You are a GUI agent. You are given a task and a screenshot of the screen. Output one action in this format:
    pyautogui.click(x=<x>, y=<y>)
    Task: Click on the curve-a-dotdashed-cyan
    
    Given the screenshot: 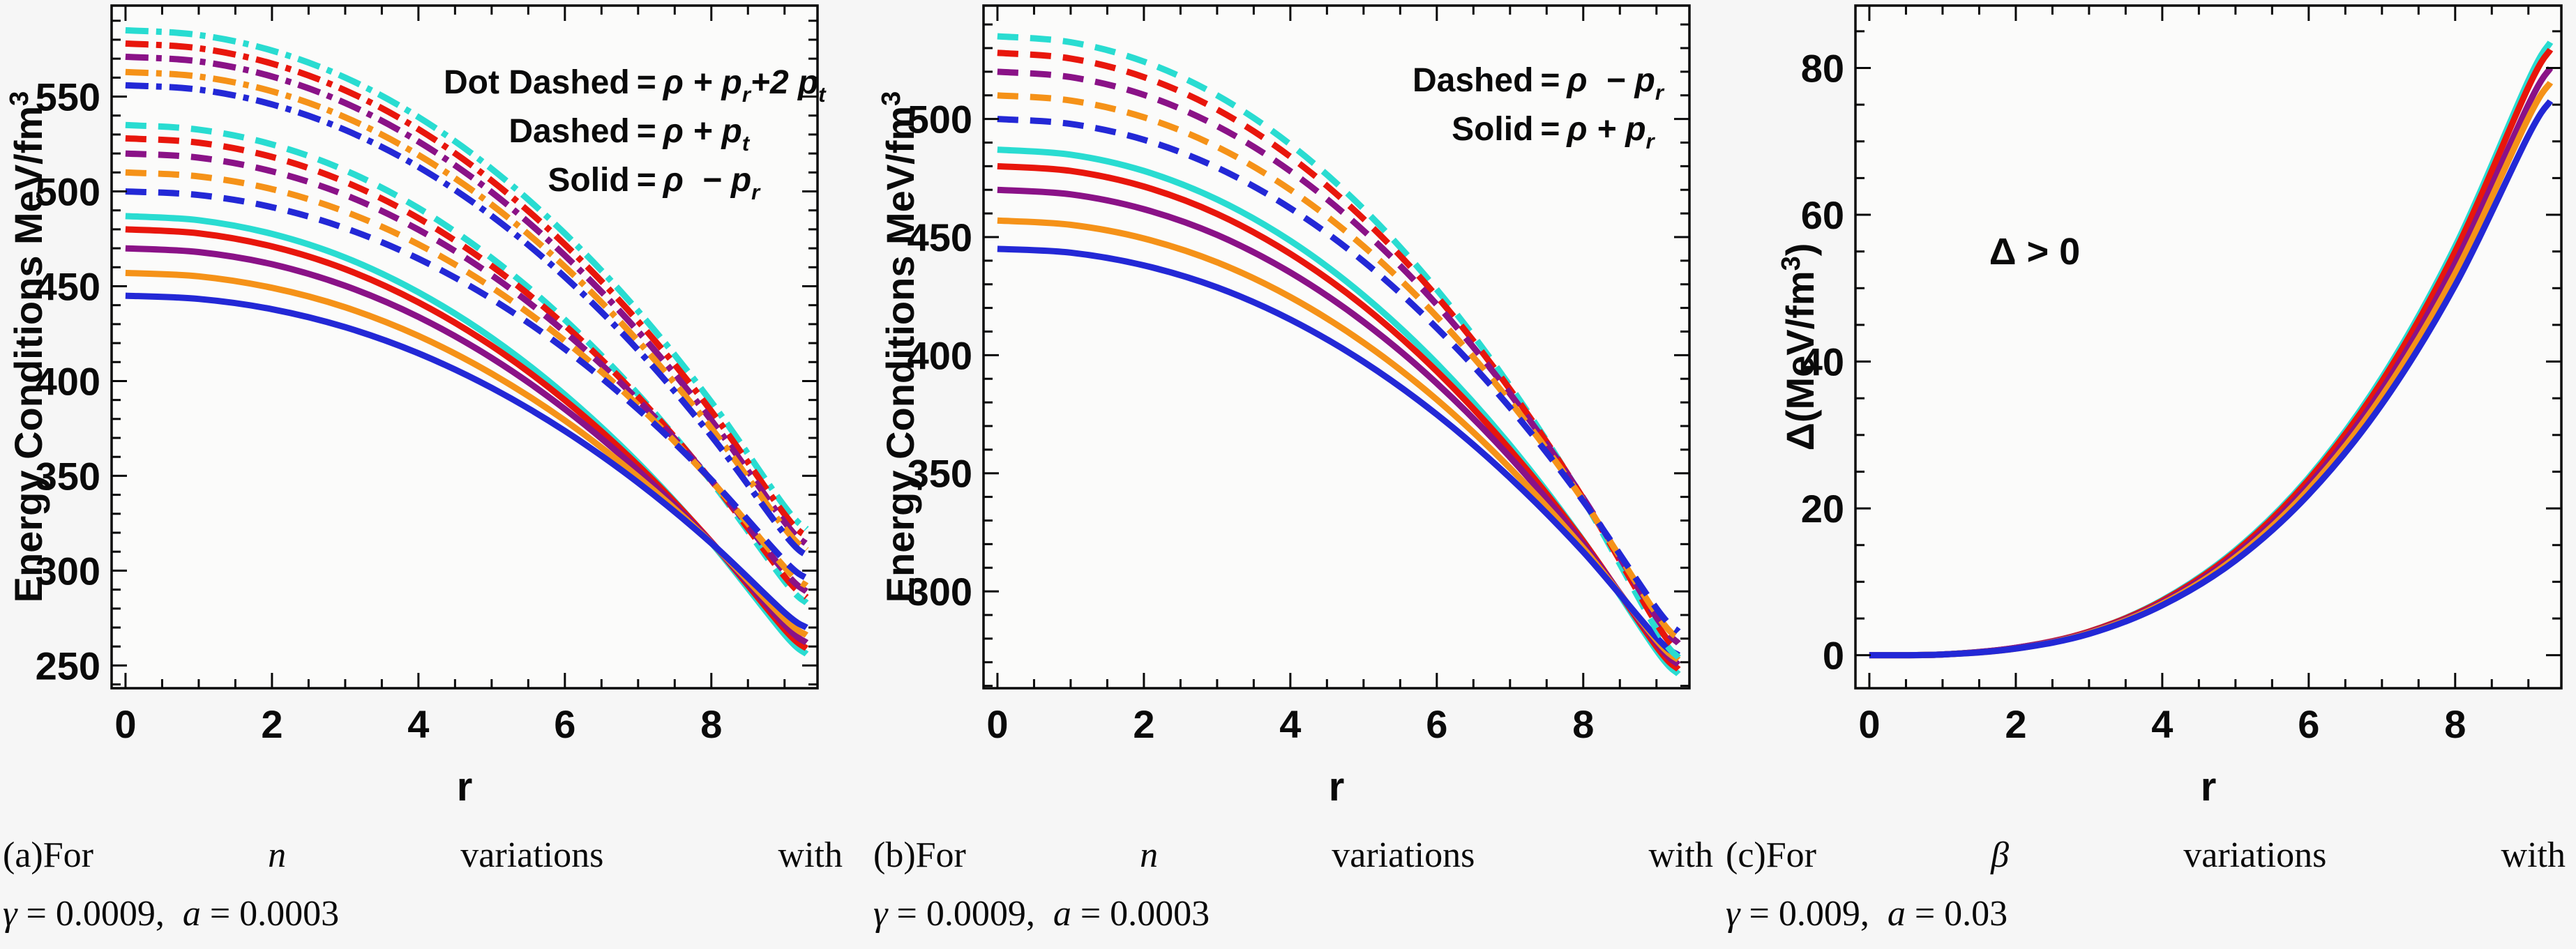 What is the action you would take?
    pyautogui.click(x=467, y=279)
    